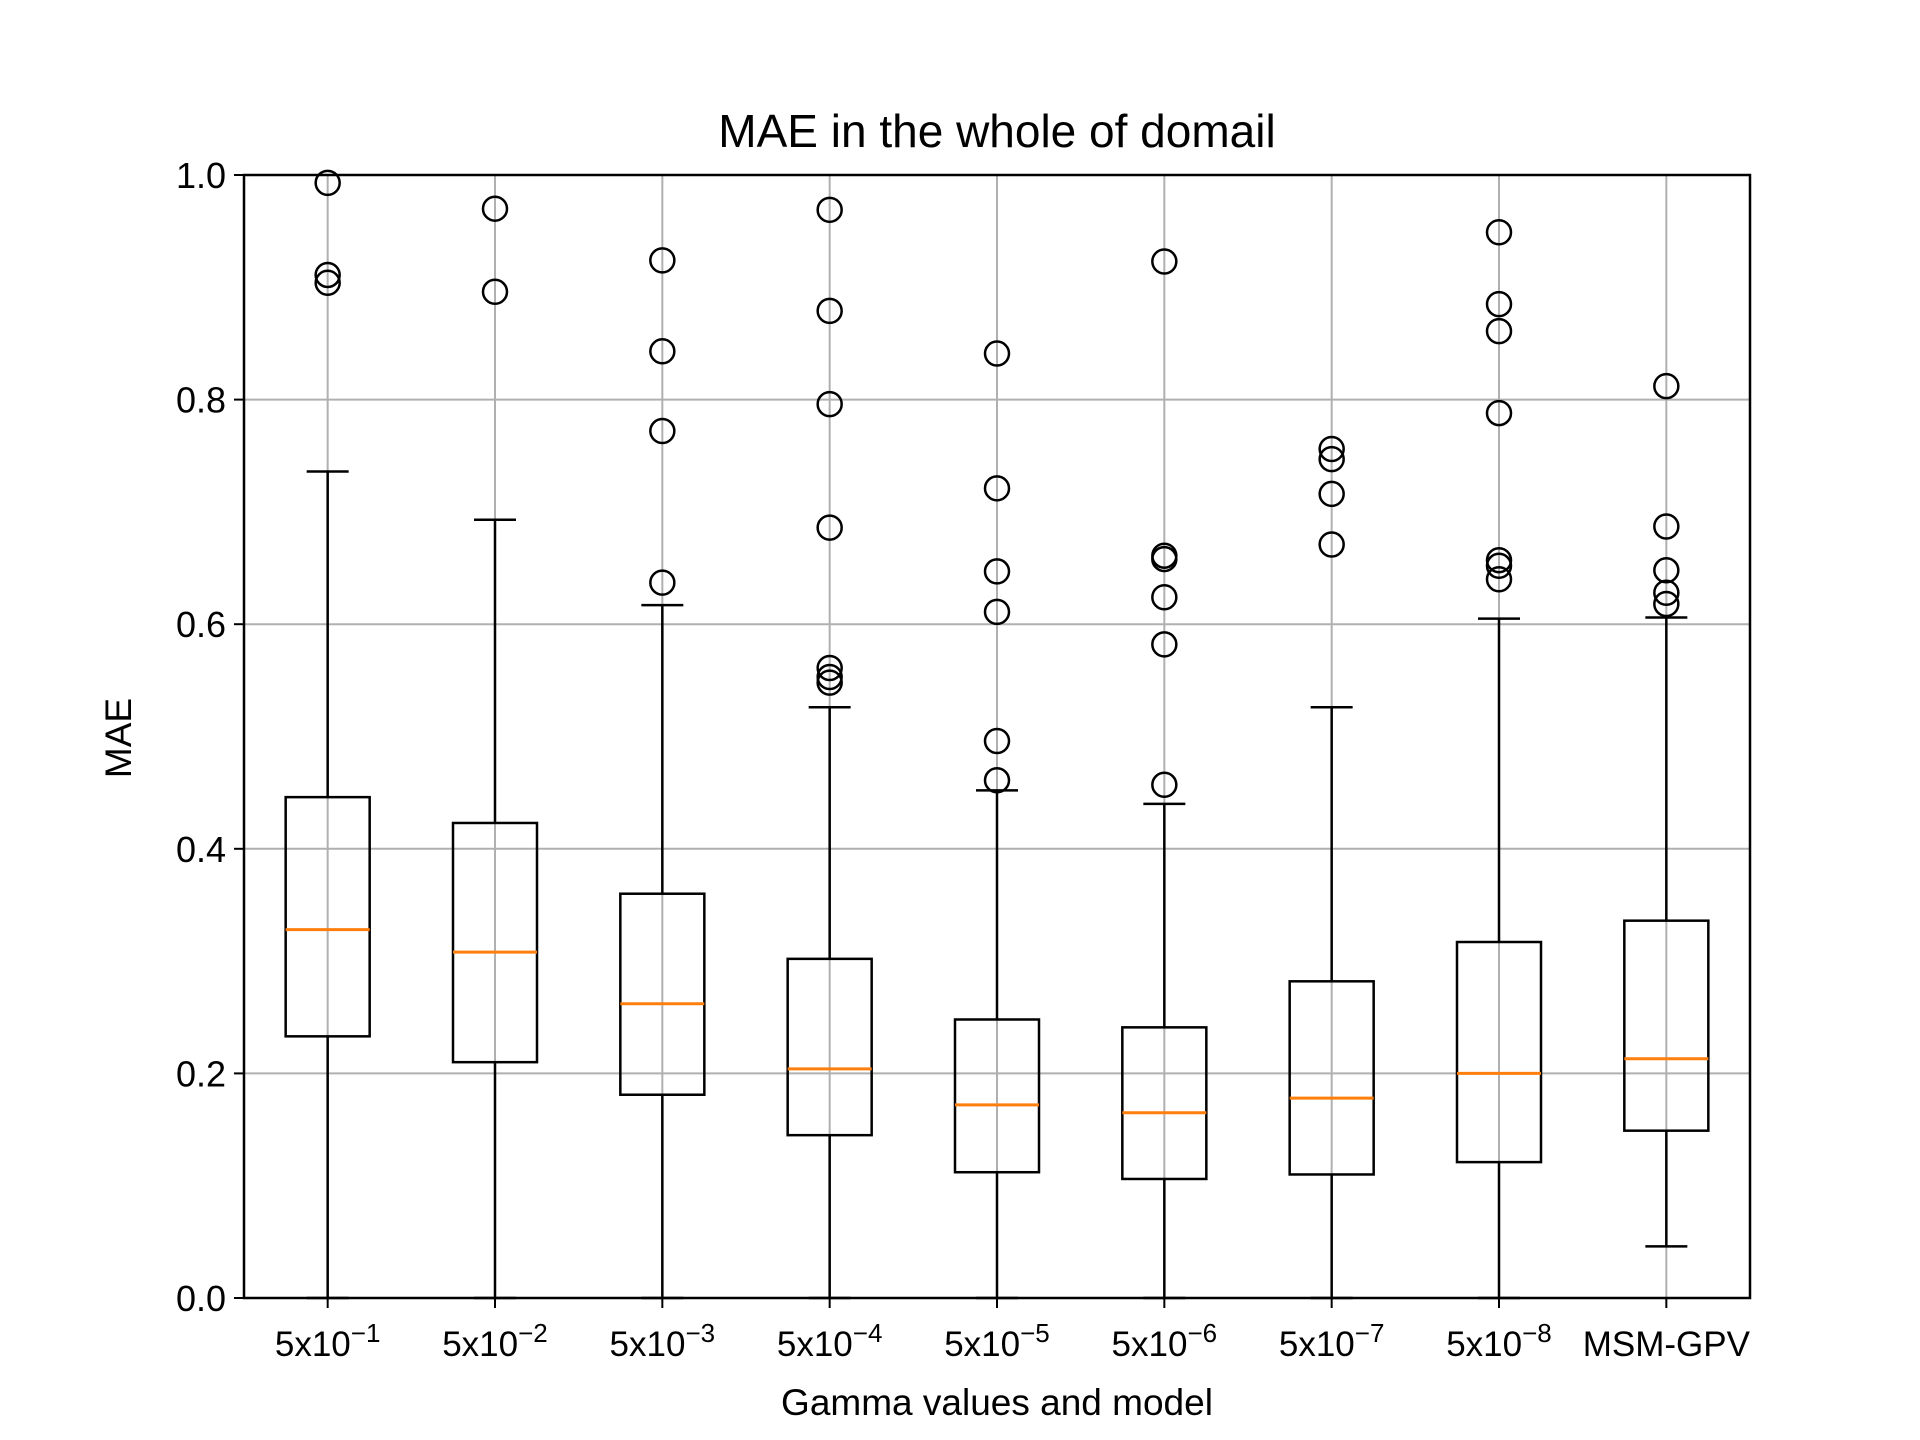  Describe the element at coordinates (328, 1341) in the screenshot. I see `x-tick-label: 5x10⁻¹` at that location.